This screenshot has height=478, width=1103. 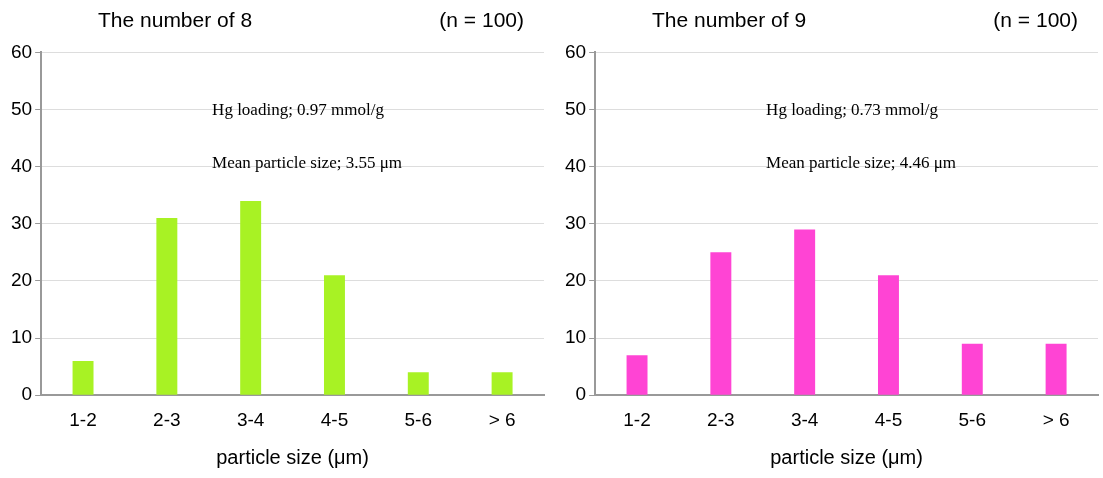 I want to click on annotation: Hg loading; 0.73 mmol/g, so click(x=852, y=109).